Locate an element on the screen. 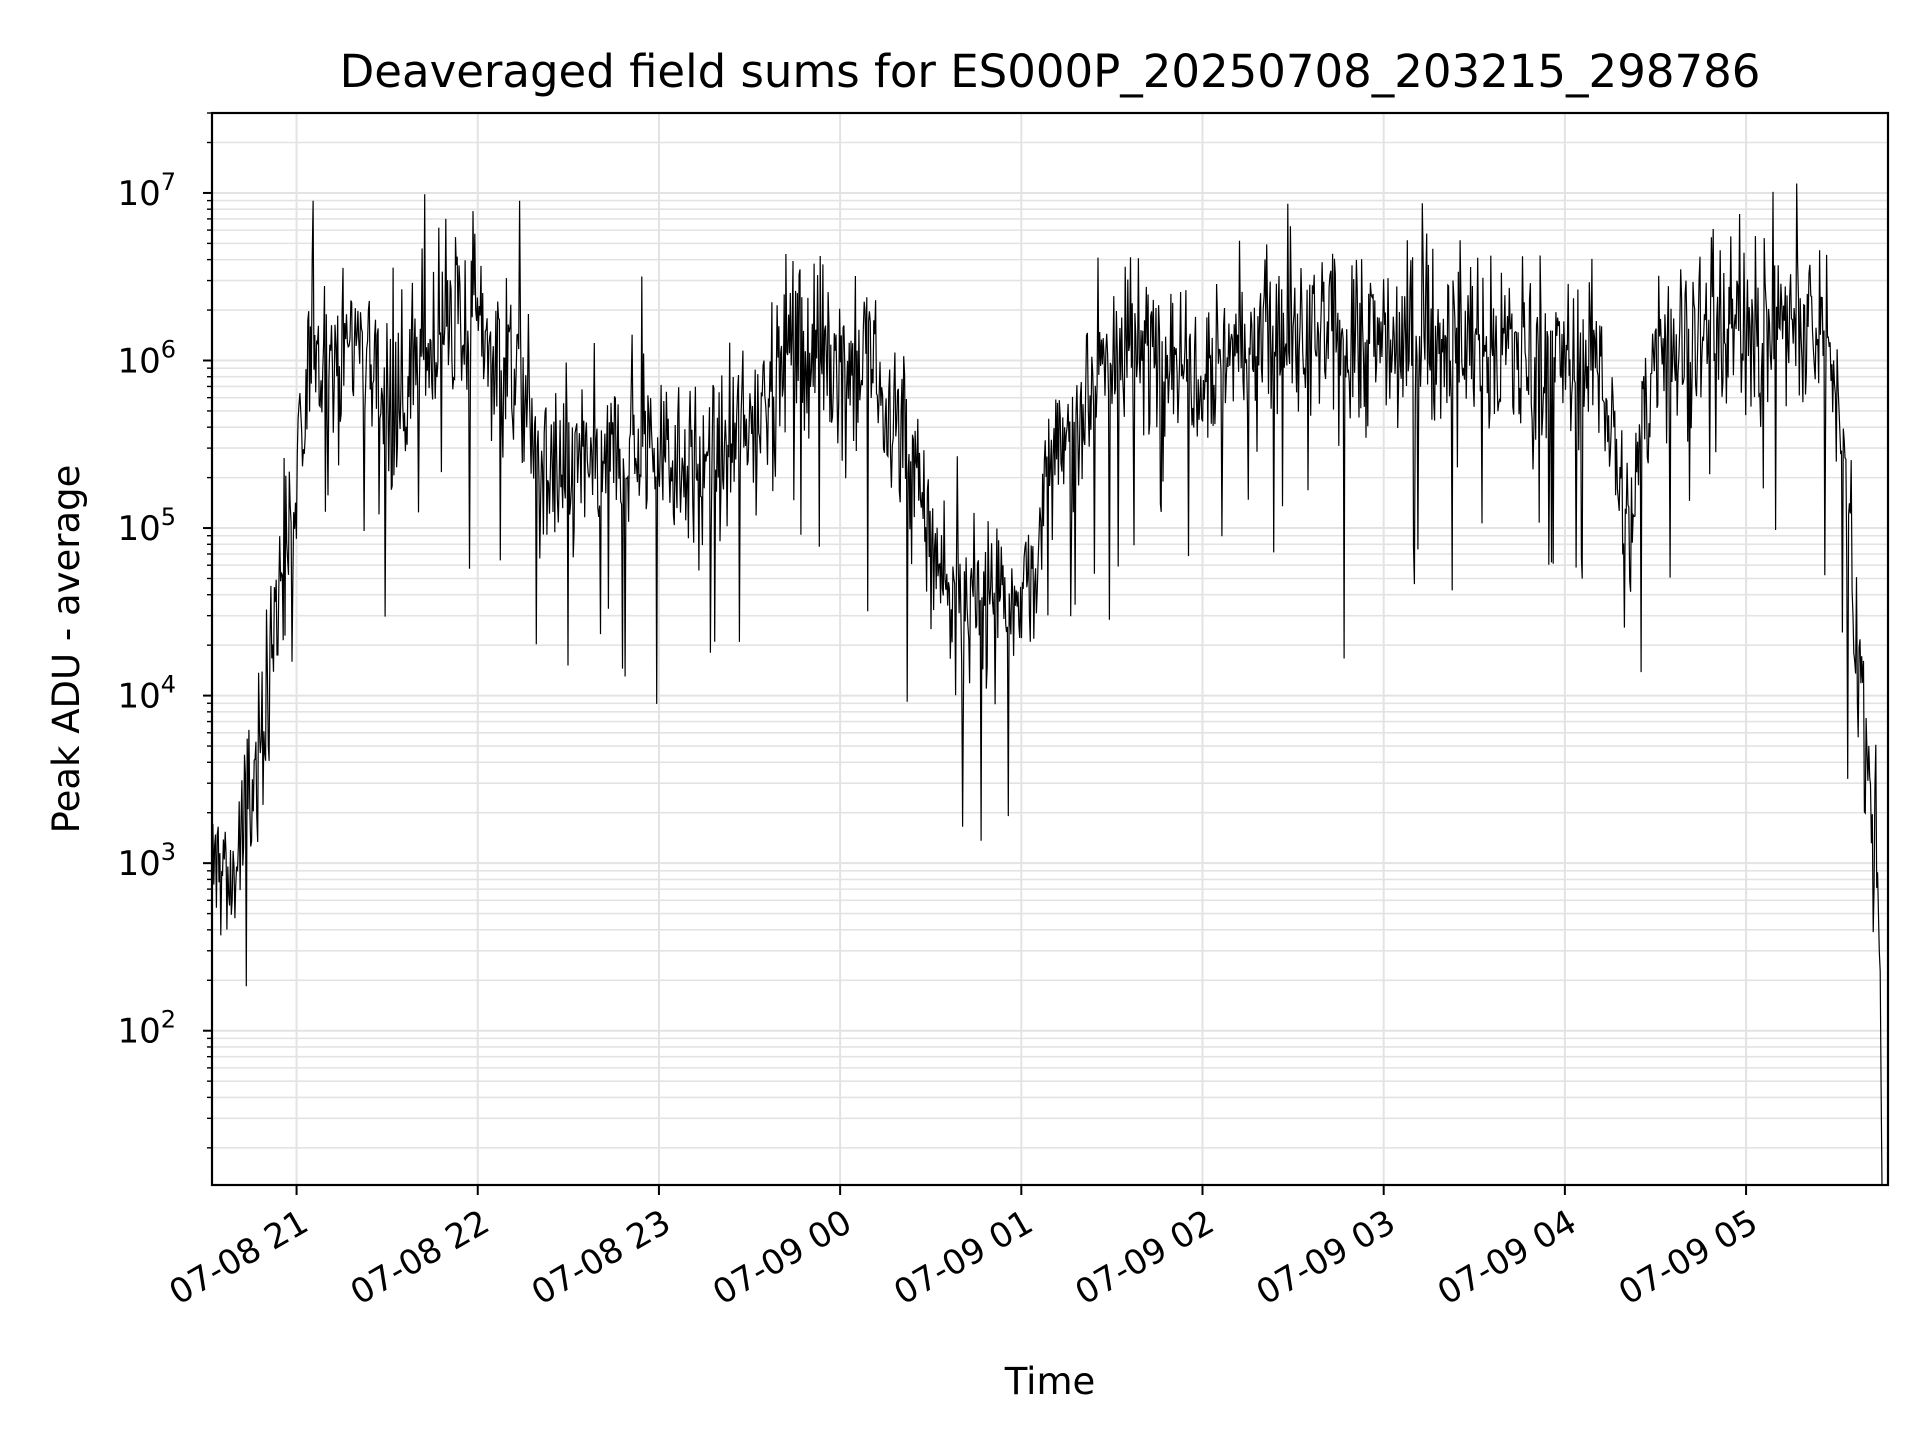  y-tick-label: 10⁶ is located at coordinates (146, 358).